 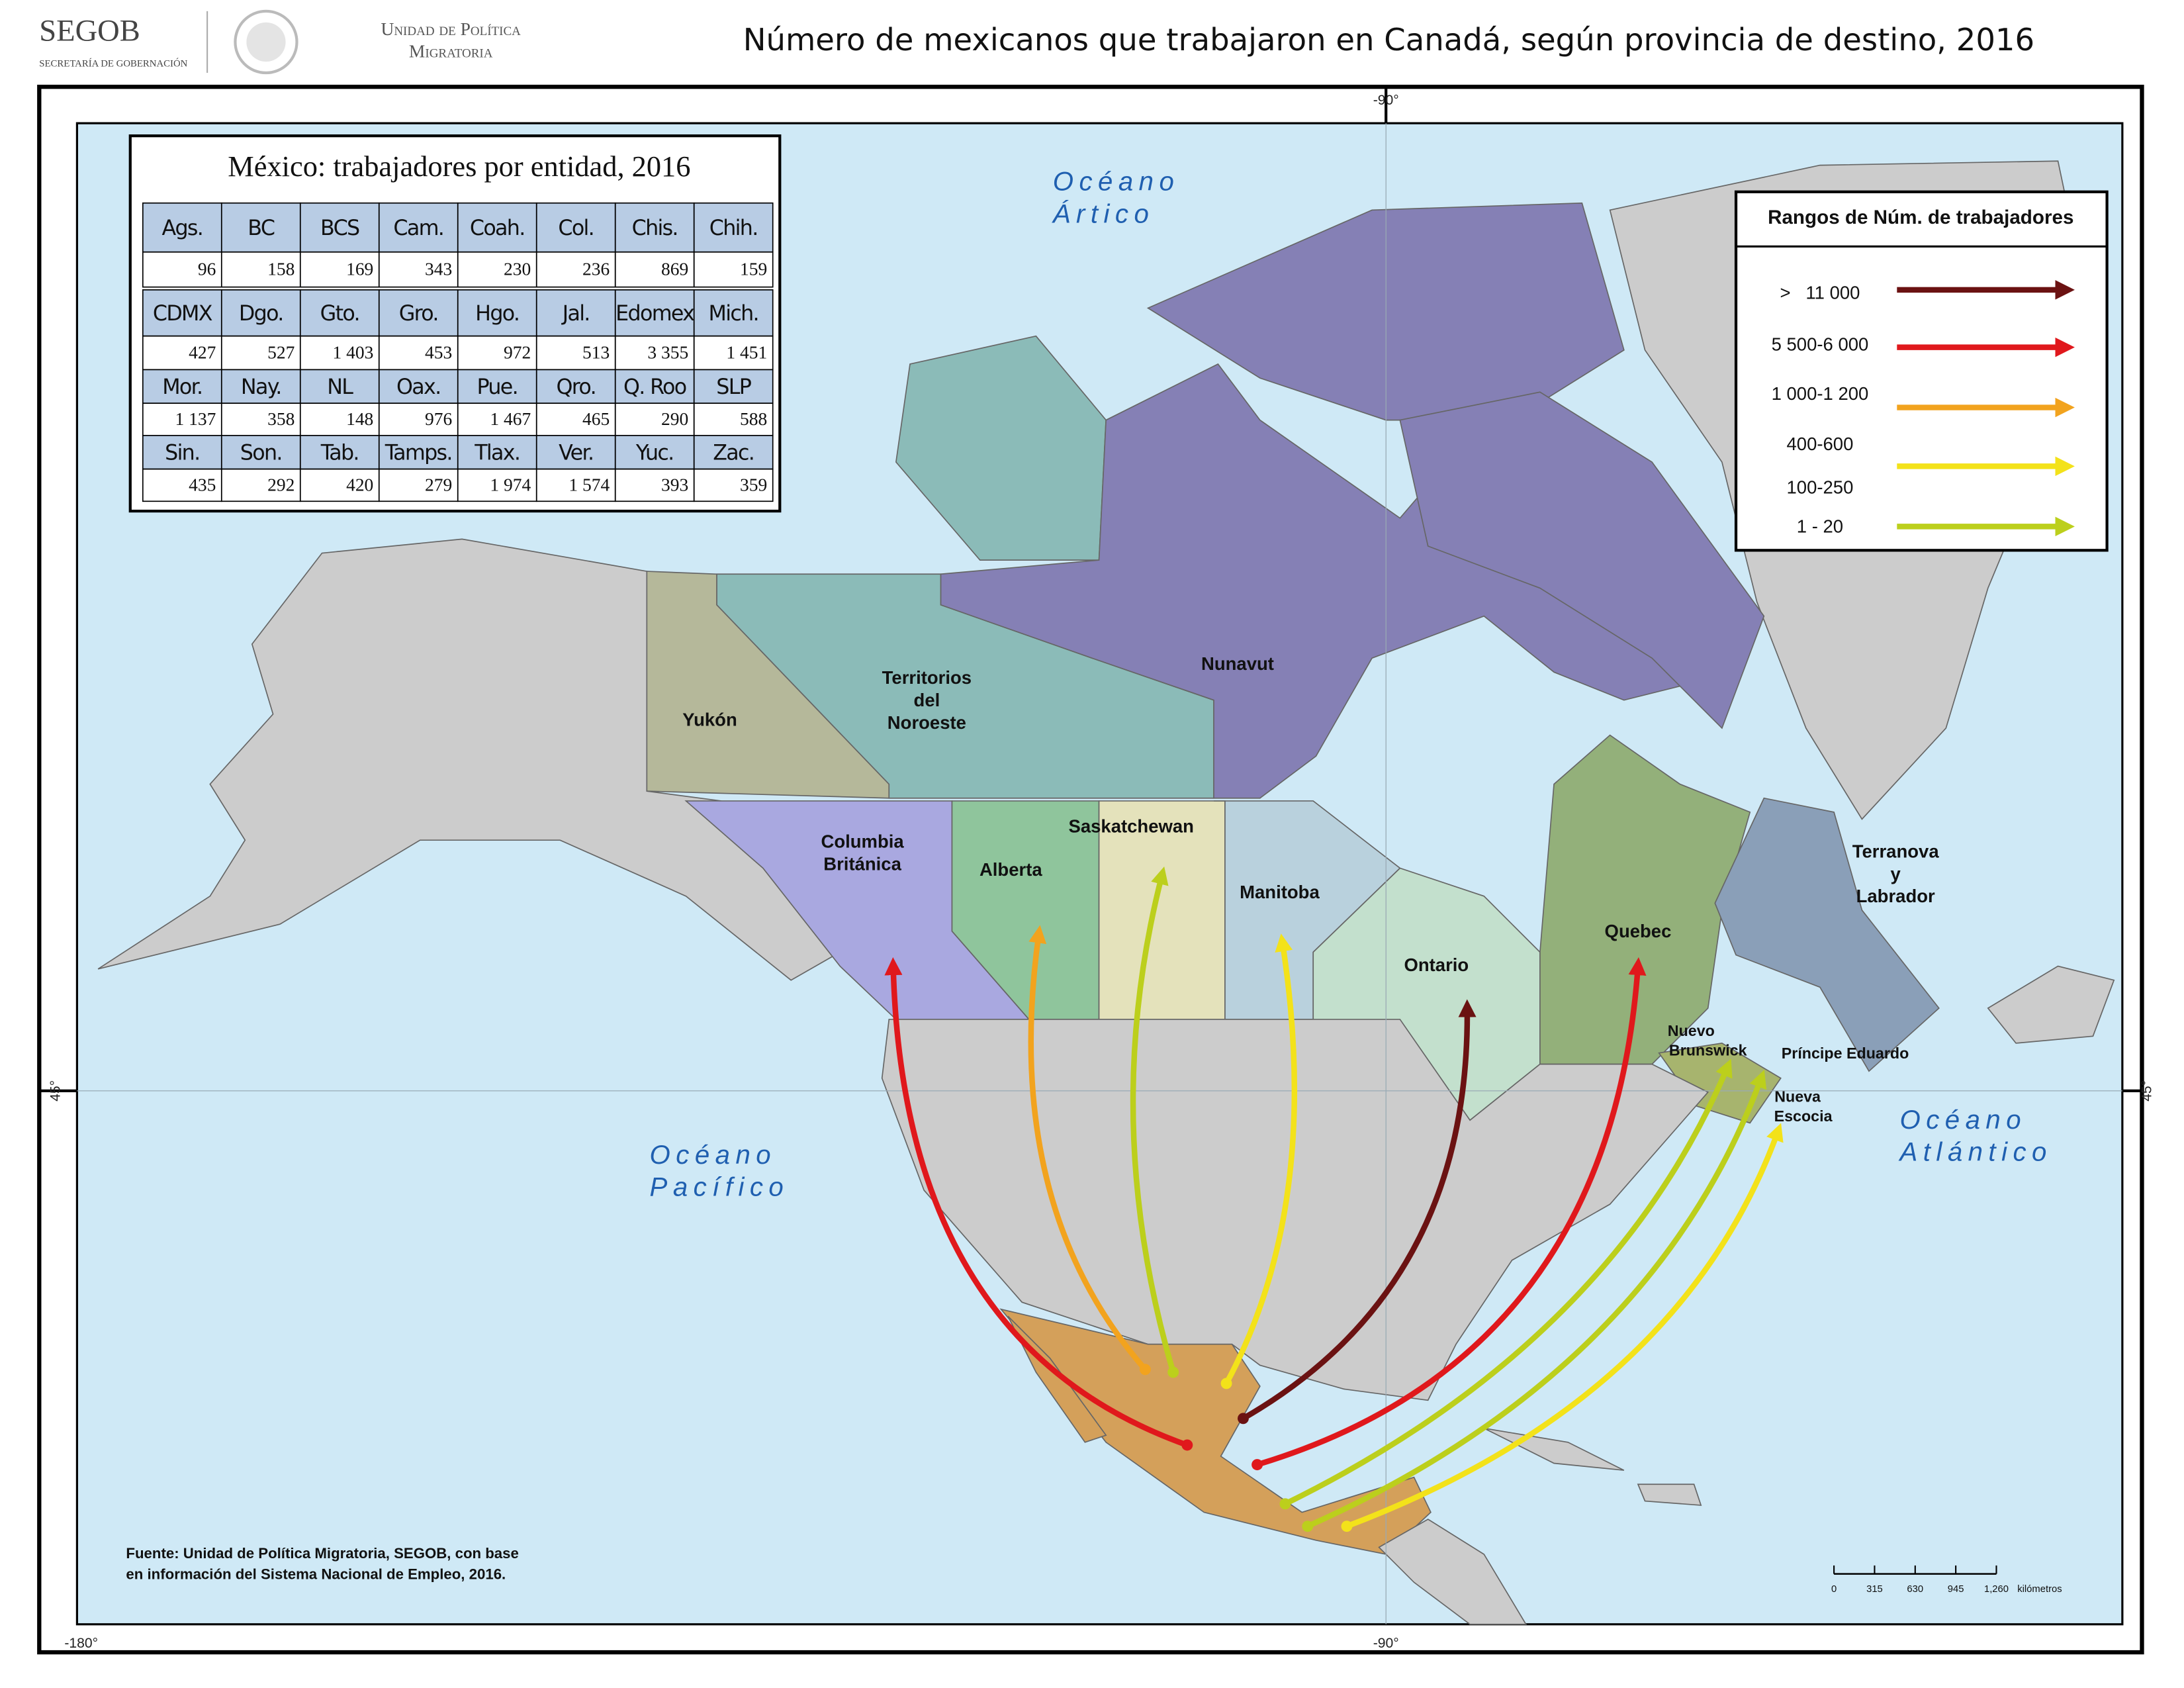 What do you see at coordinates (654, 314) in the screenshot?
I see `header-text: Edomex` at bounding box center [654, 314].